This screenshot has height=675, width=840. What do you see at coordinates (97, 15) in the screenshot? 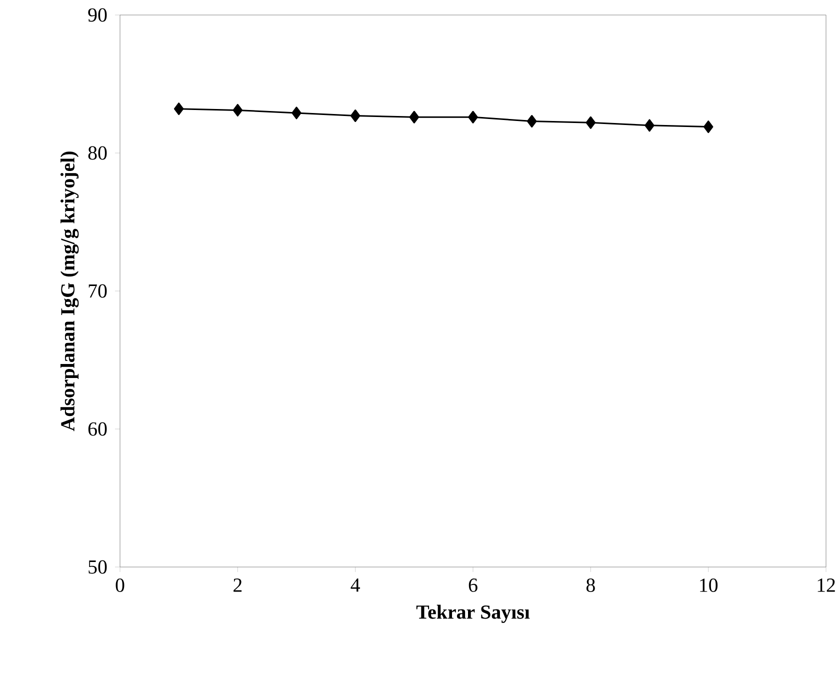
I see `y-tick-label: 90` at bounding box center [97, 15].